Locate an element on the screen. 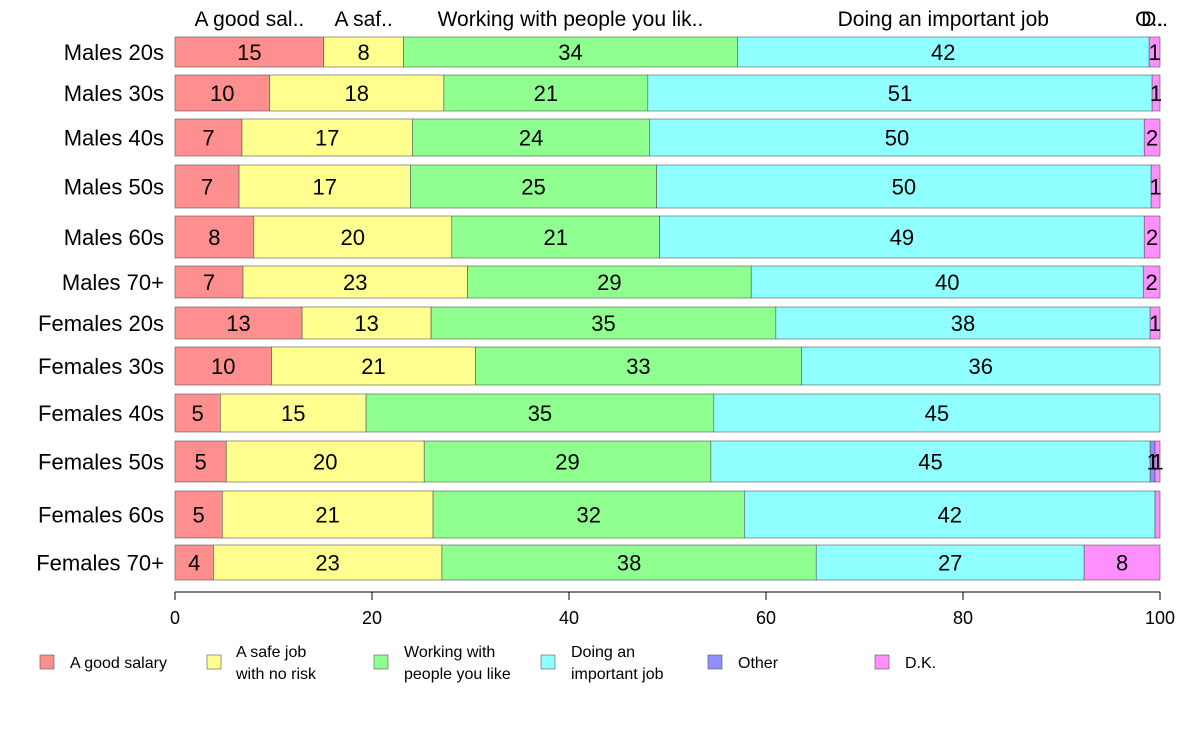  x-tick-label: 80 is located at coordinates (963, 618).